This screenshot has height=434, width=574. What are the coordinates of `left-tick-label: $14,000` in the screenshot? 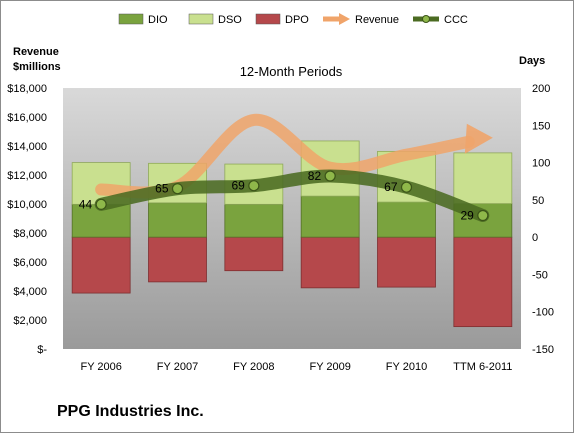 It's located at (27, 147).